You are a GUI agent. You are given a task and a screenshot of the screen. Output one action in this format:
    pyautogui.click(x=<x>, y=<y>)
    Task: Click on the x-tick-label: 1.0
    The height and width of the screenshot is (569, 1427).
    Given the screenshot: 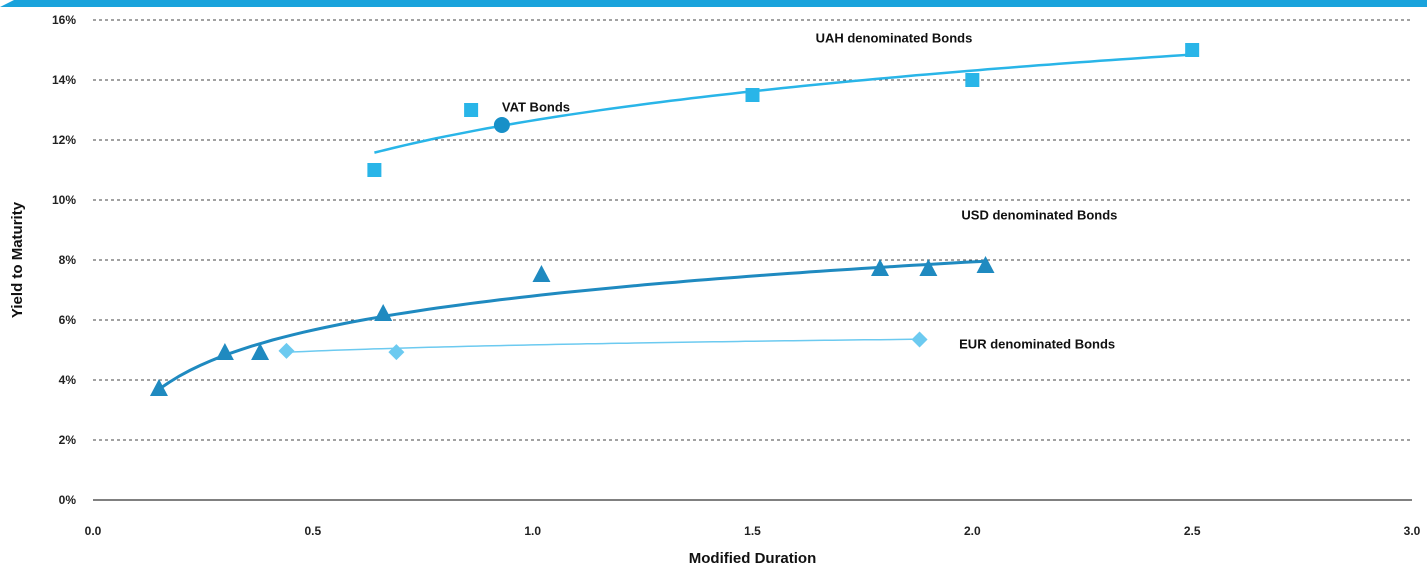 What is the action you would take?
    pyautogui.click(x=532, y=531)
    